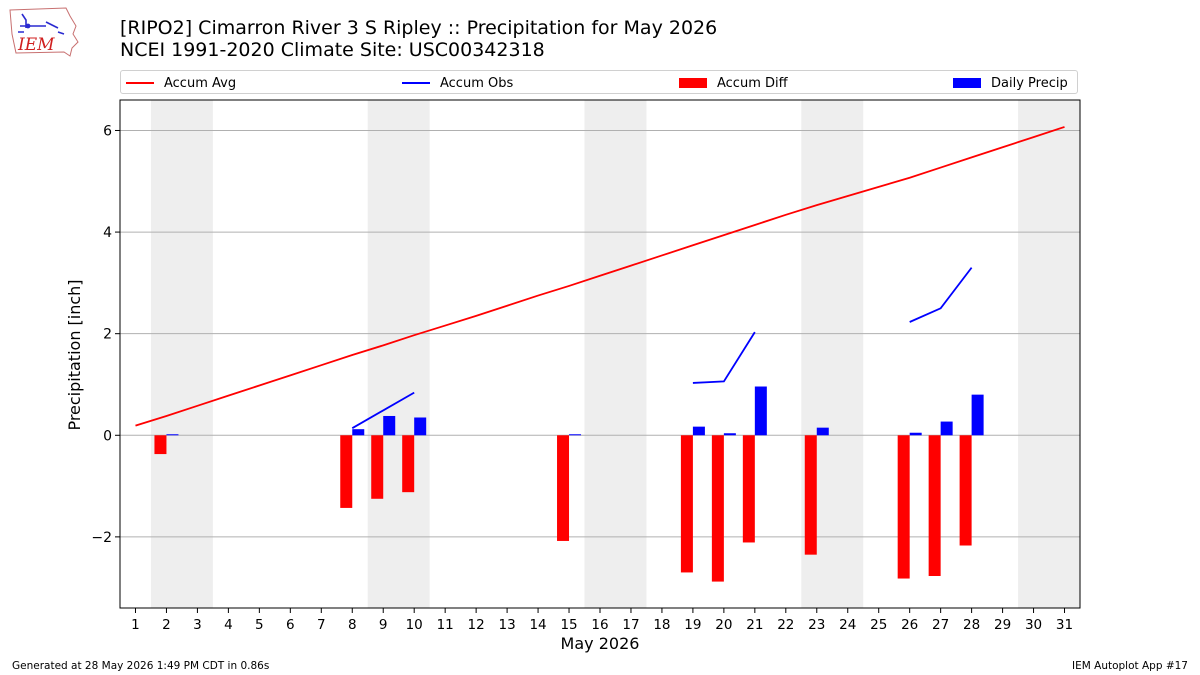  I want to click on x-tick-label: 31, so click(1064, 625).